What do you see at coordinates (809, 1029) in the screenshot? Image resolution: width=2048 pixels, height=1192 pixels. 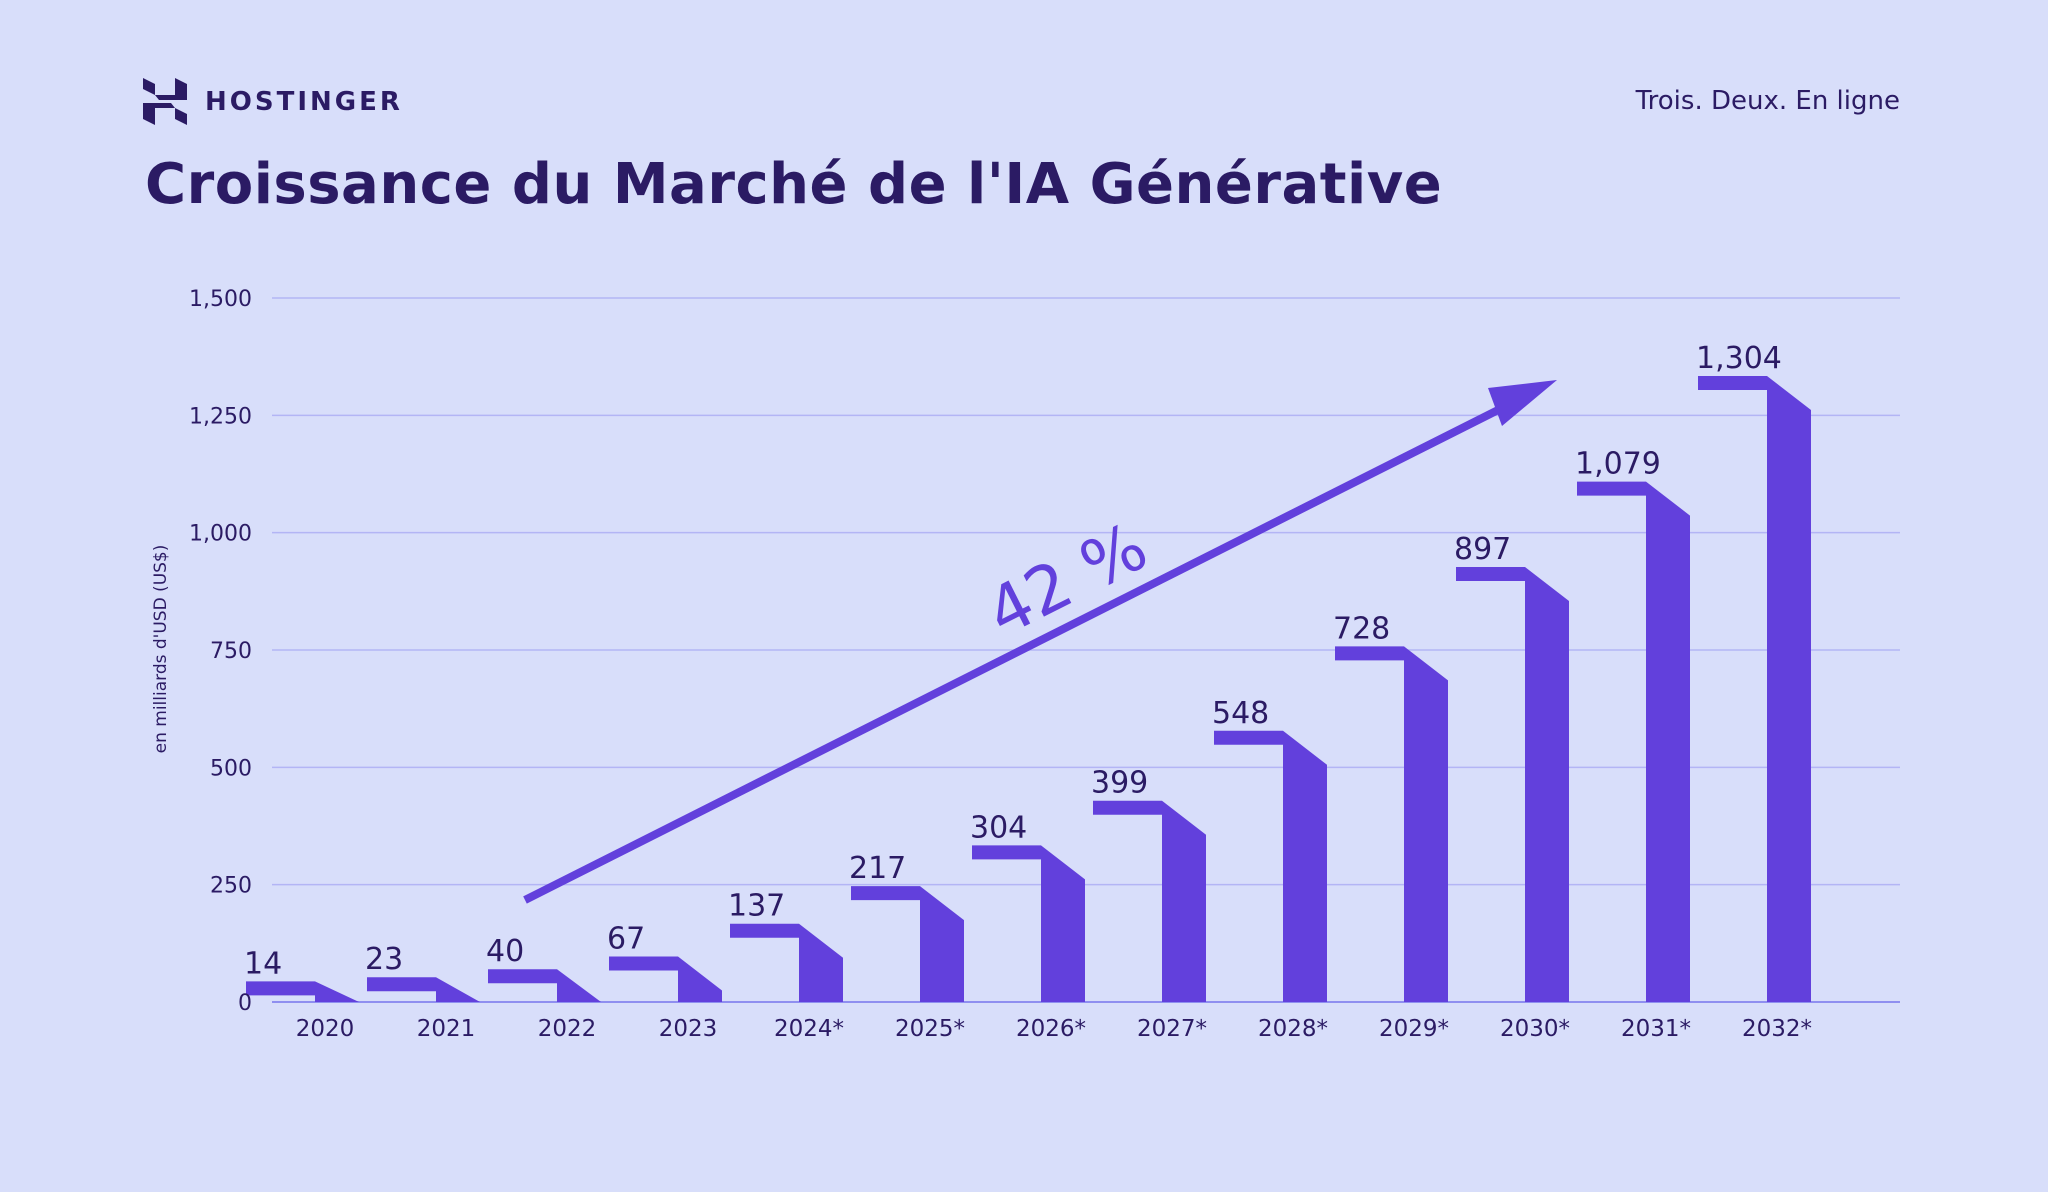 I see `x-tick-label: 2024*` at bounding box center [809, 1029].